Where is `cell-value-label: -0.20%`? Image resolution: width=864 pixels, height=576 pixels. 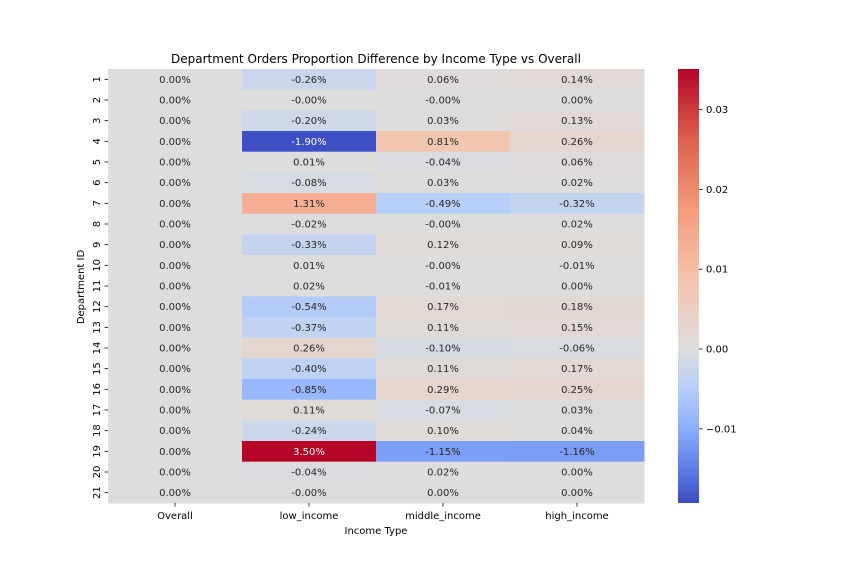 cell-value-label: -0.20% is located at coordinates (308, 121).